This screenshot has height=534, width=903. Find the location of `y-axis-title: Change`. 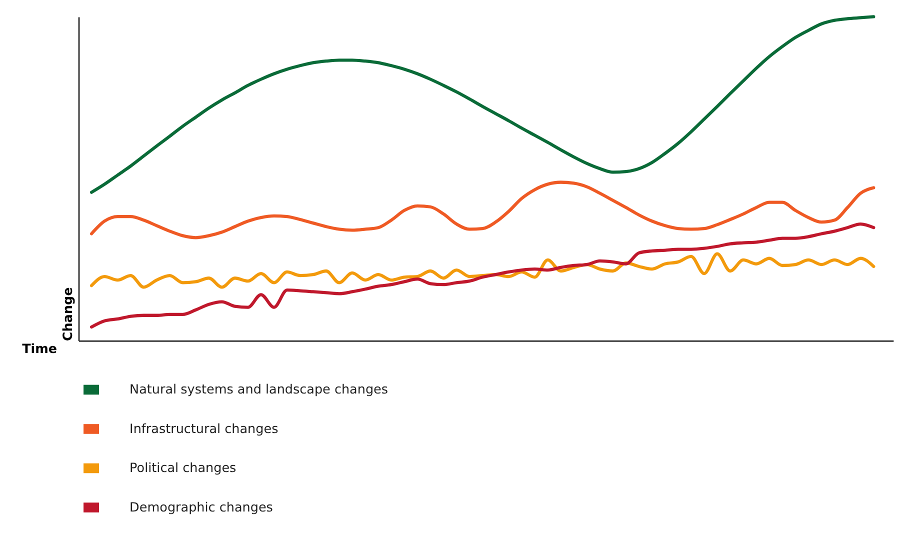

y-axis-title: Change is located at coordinates (68, 314).